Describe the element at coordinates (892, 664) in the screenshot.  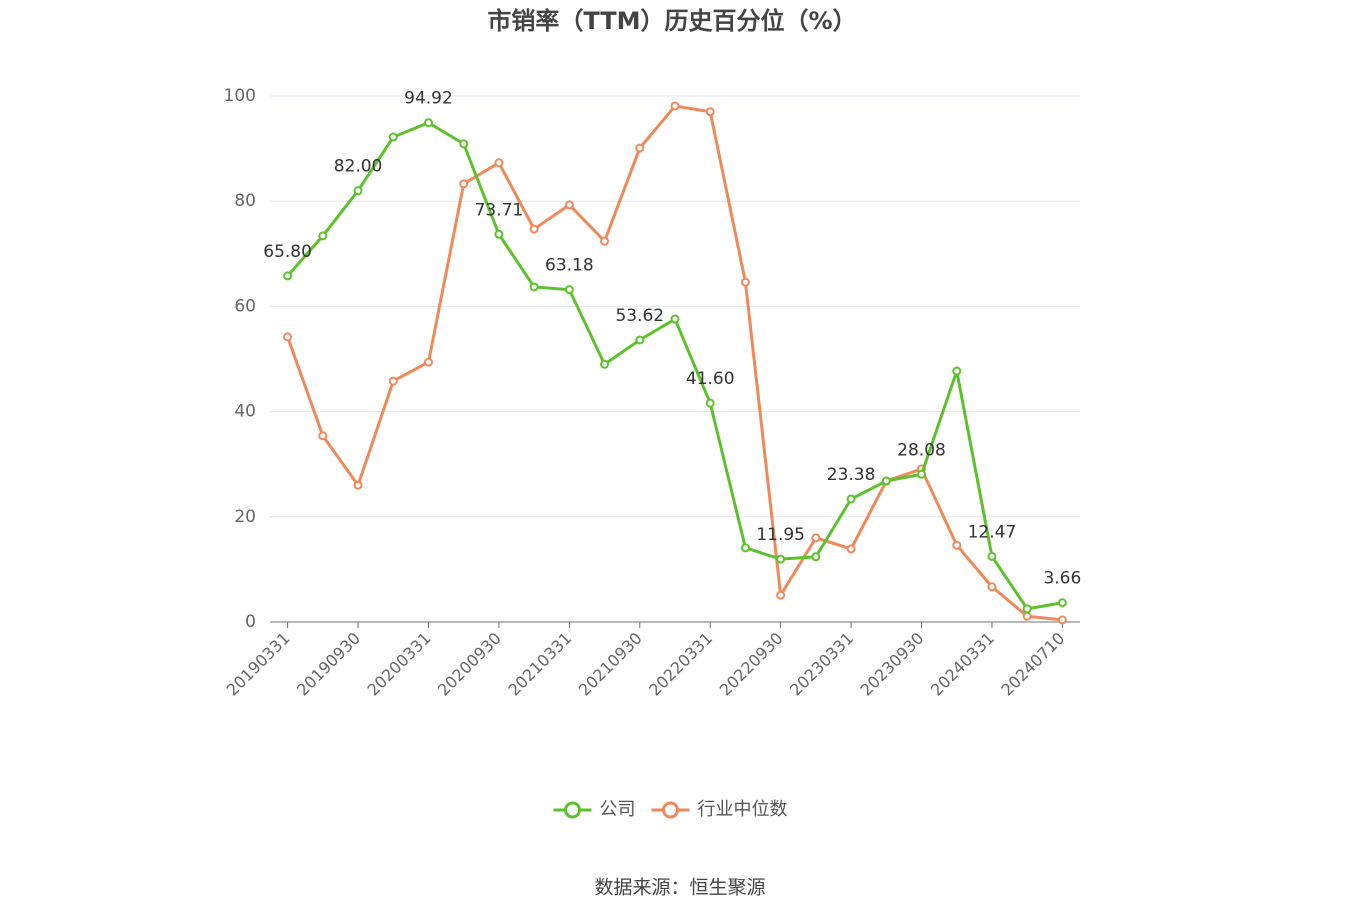
I see `x-tick-label: 20230930` at that location.